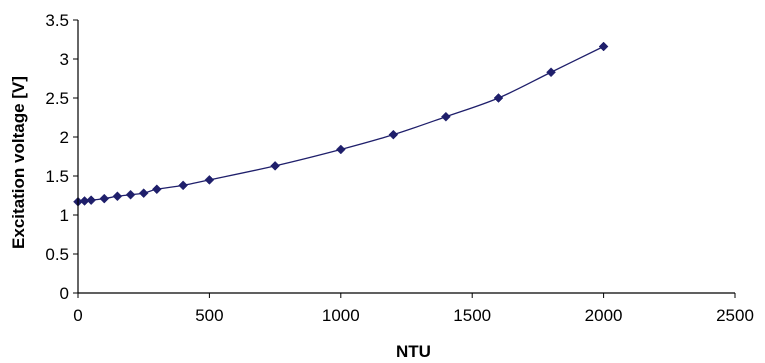 The width and height of the screenshot is (765, 363). I want to click on y-axis-title: Excitation voltage [V], so click(18, 162).